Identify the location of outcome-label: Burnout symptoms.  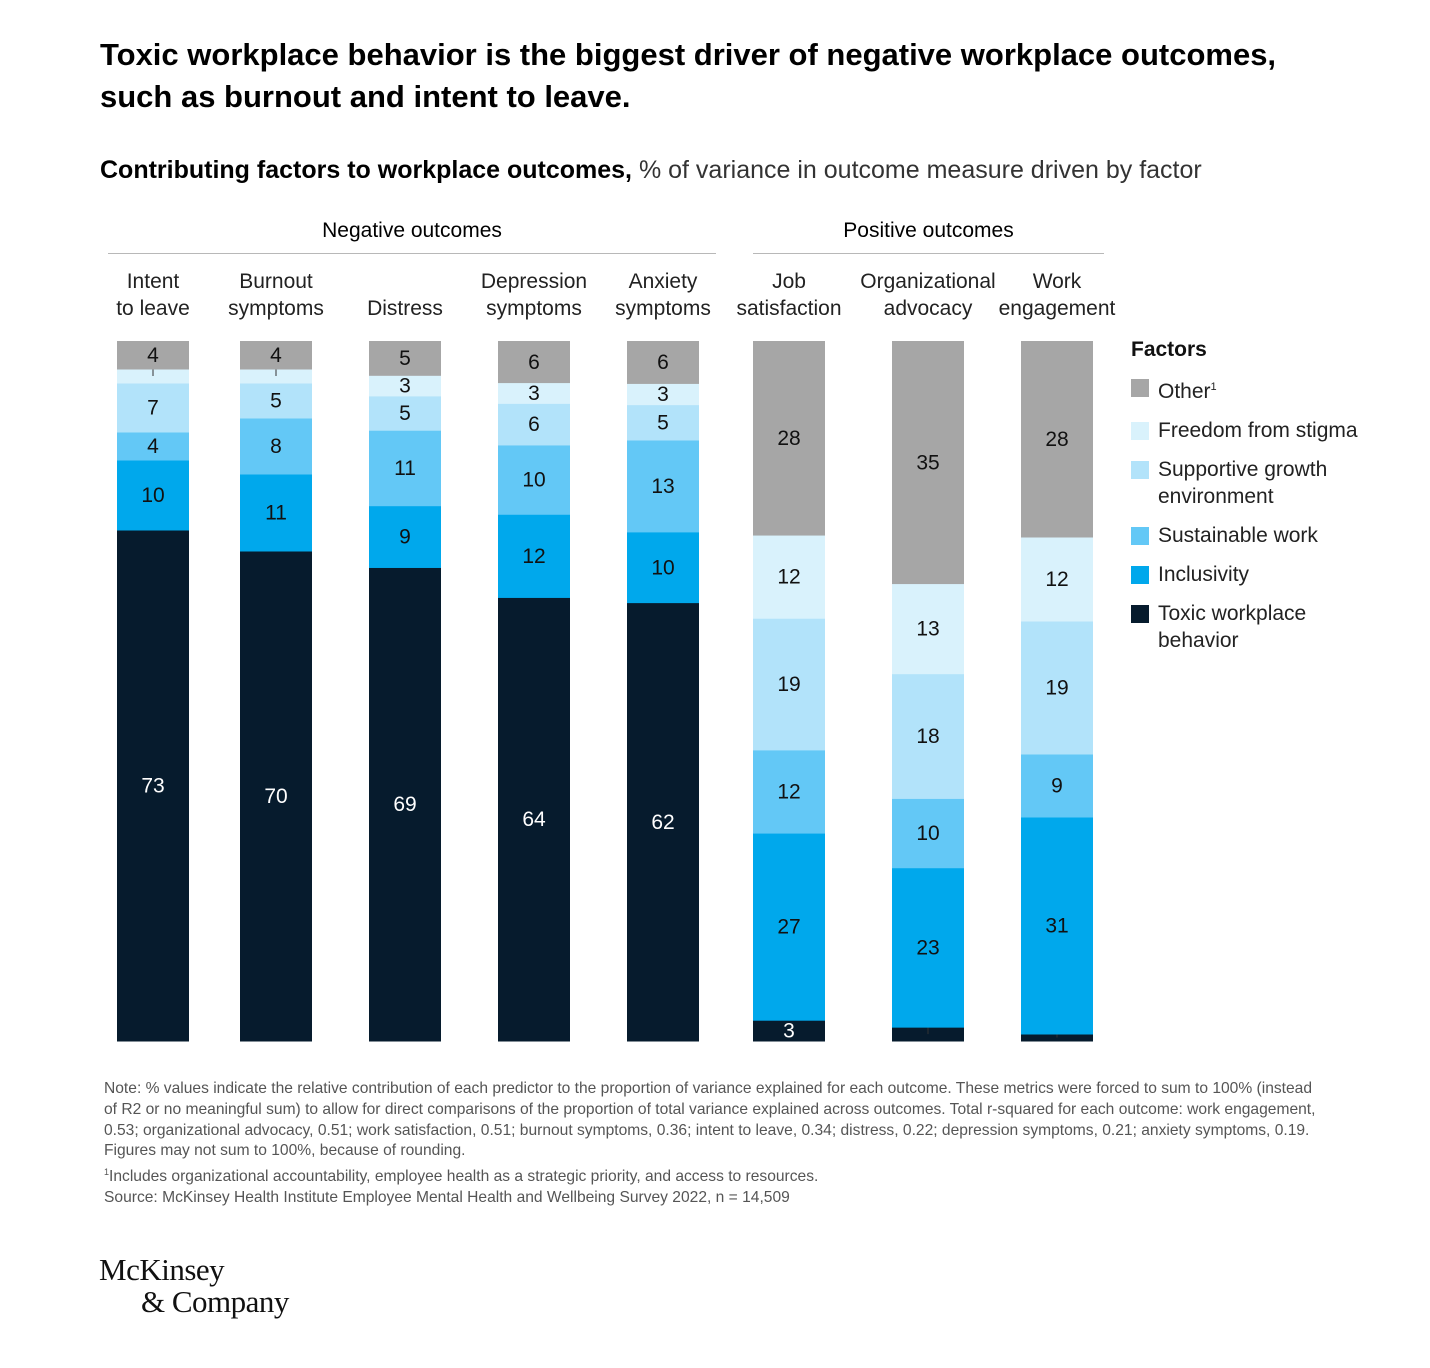
(276, 295).